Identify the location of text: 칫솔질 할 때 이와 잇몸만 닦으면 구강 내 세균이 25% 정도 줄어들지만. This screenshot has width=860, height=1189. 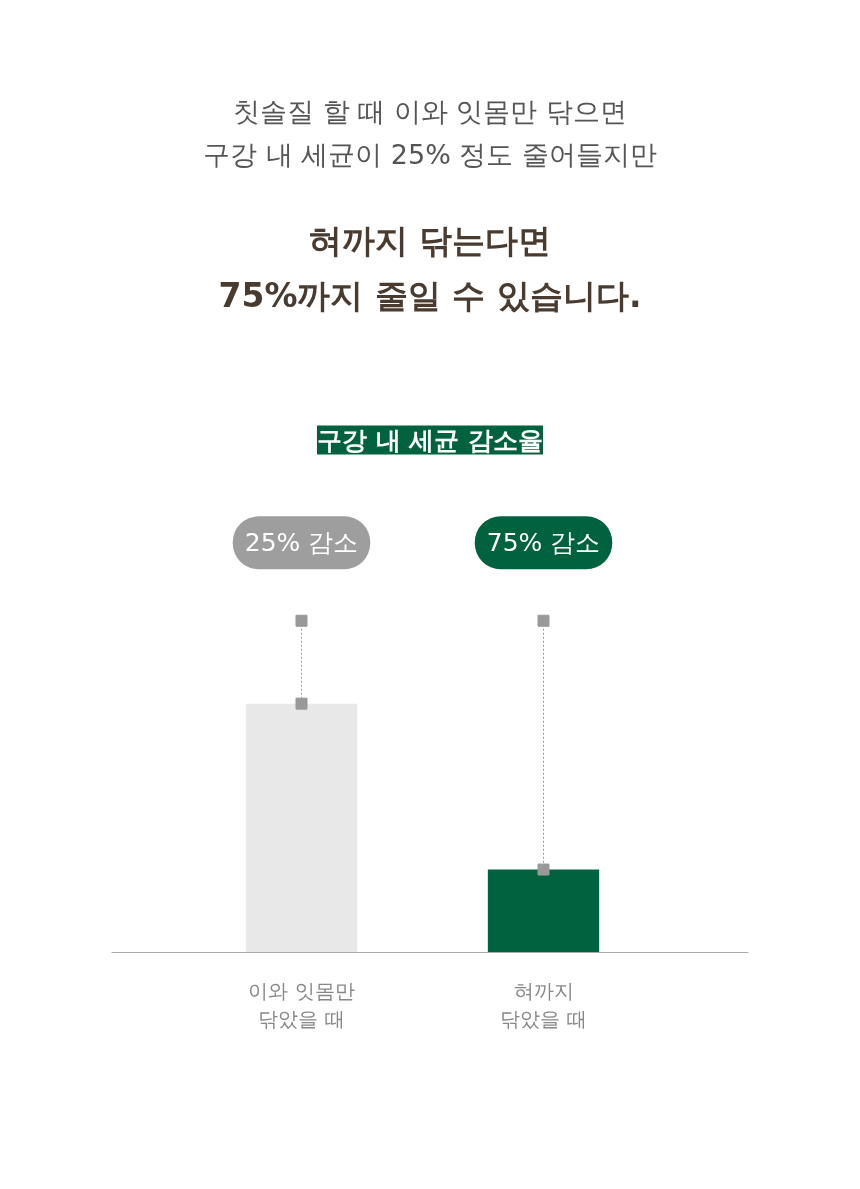
(430, 134).